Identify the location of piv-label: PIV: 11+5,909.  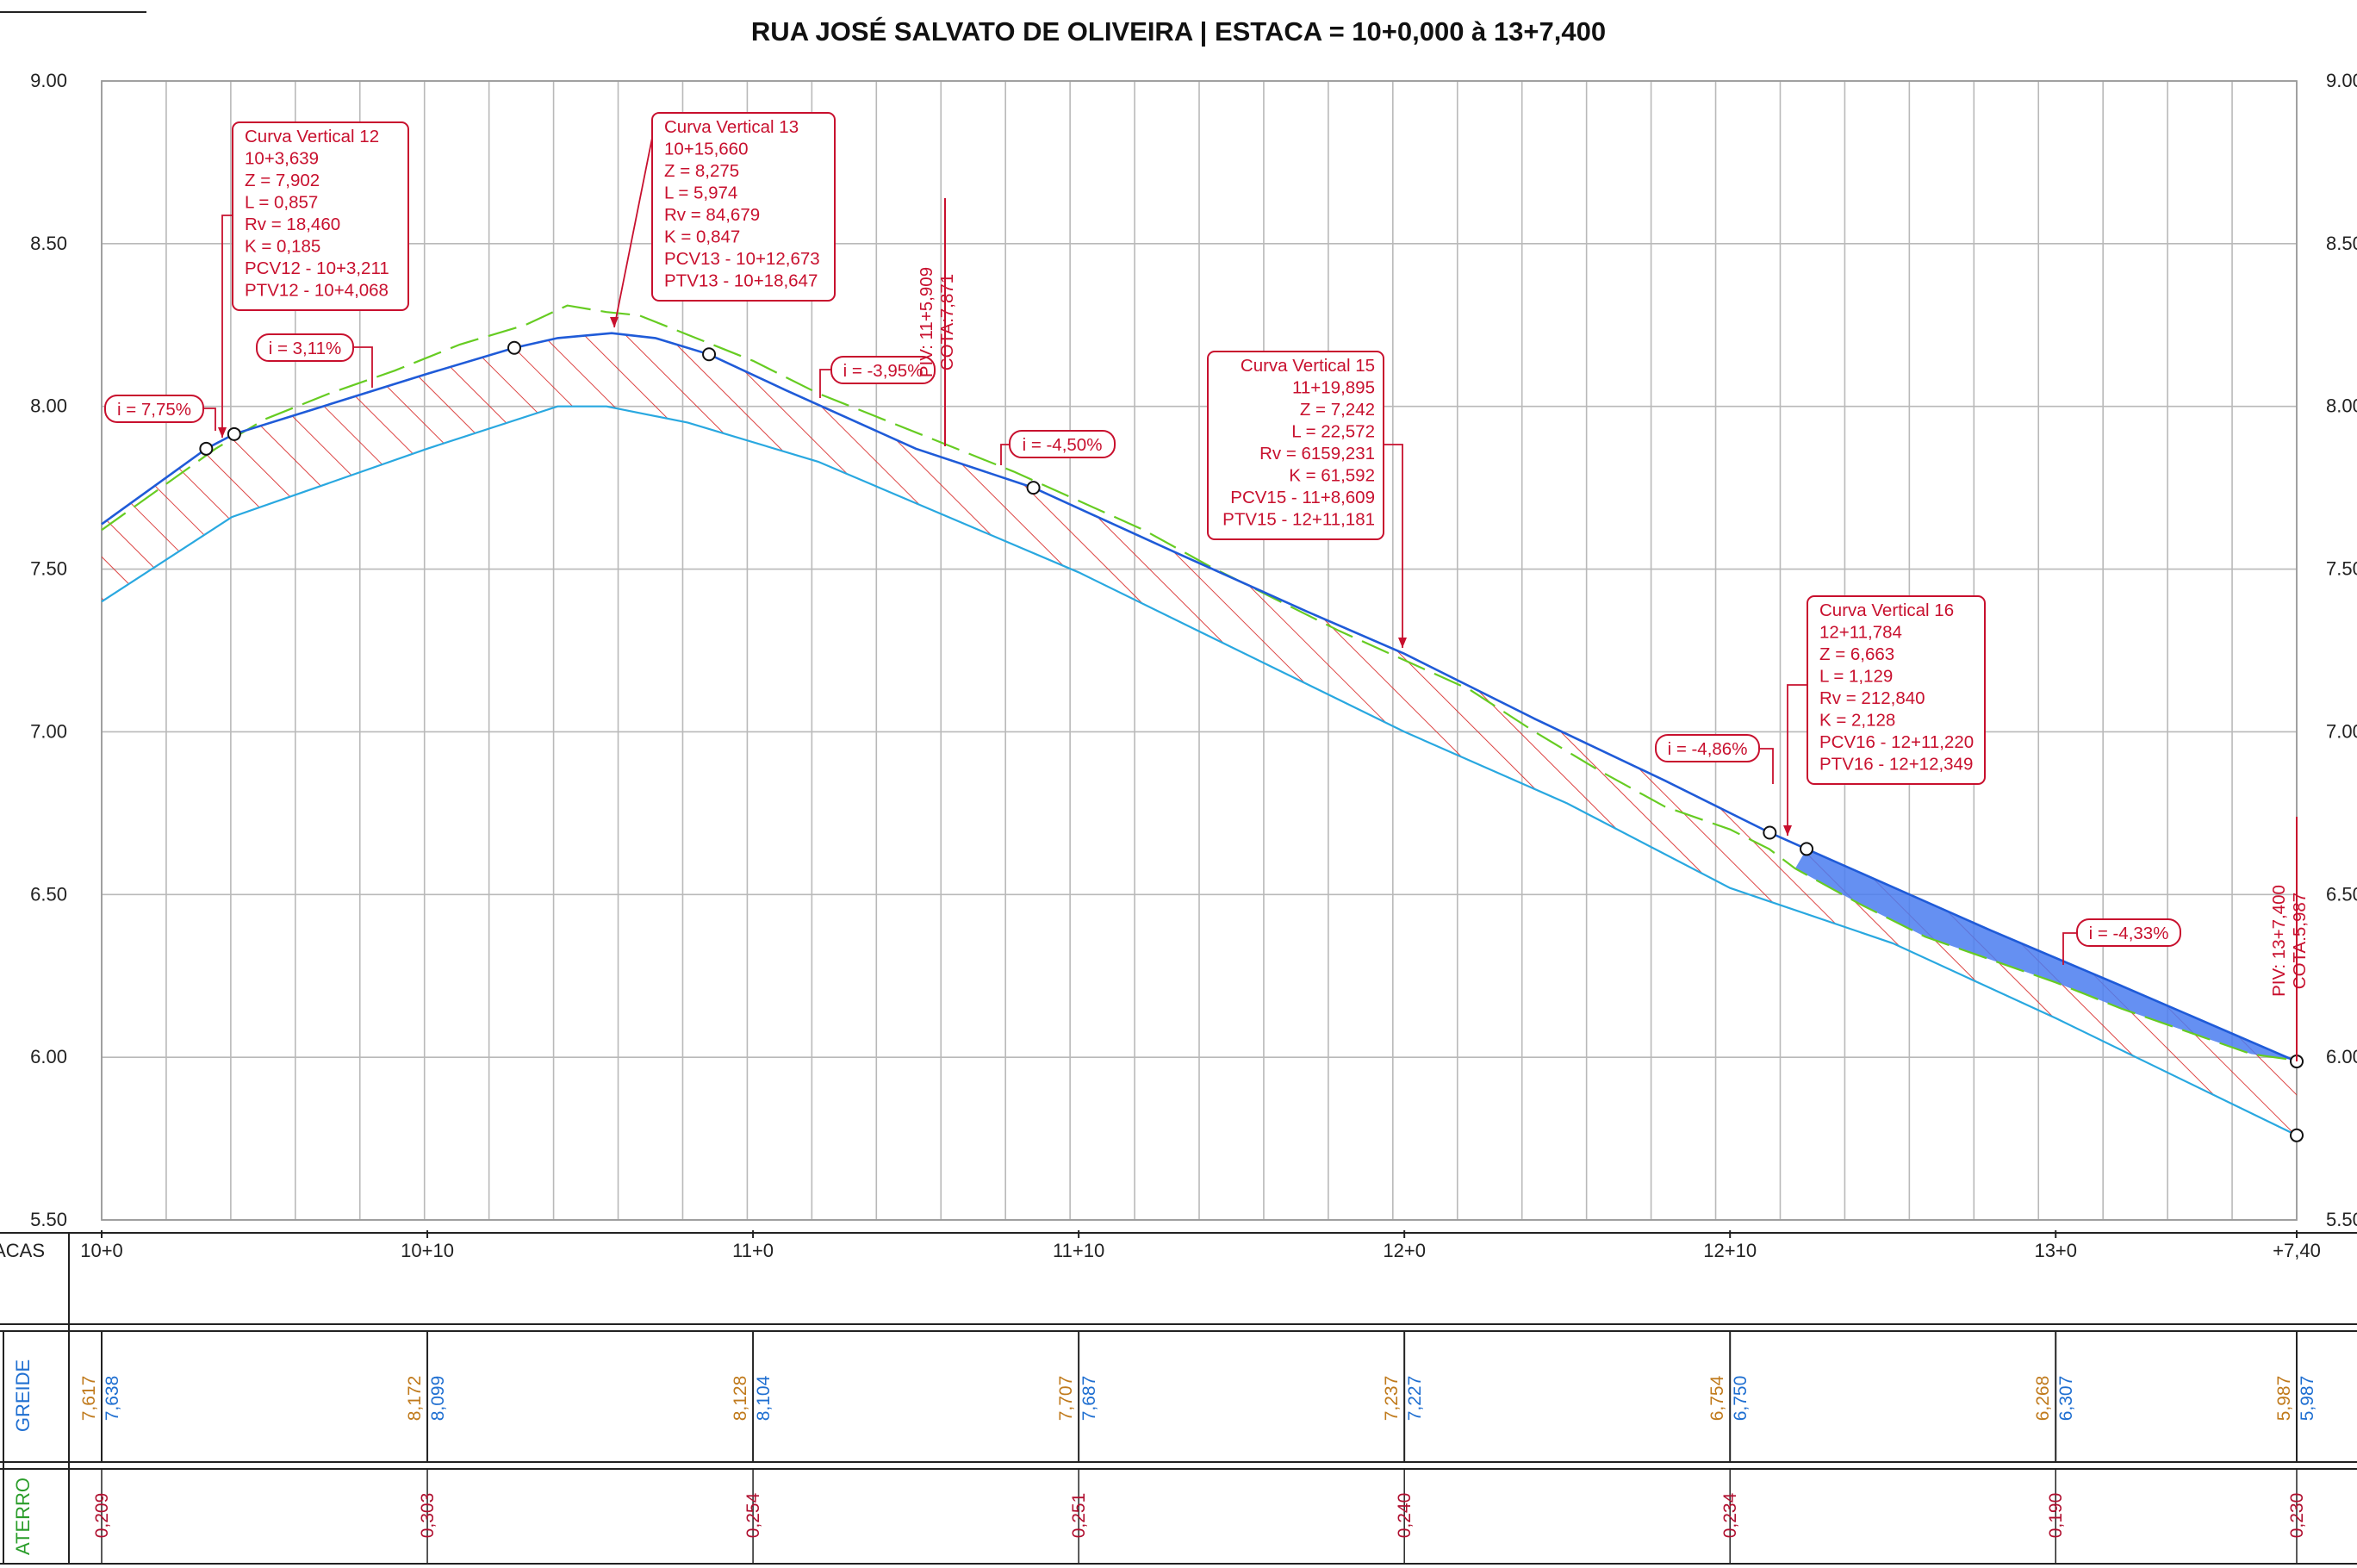
(926, 322).